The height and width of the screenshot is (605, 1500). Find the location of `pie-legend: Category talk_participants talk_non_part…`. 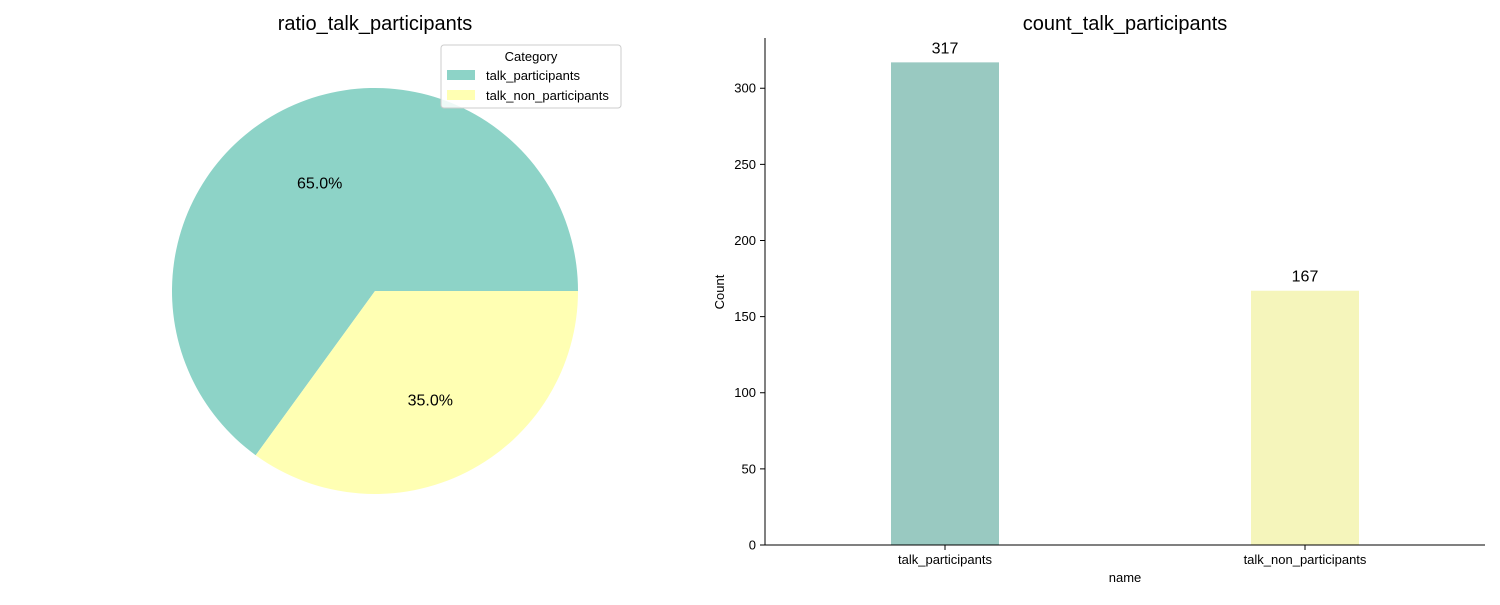

pie-legend: Category talk_participants talk_non_part… is located at coordinates (531, 76).